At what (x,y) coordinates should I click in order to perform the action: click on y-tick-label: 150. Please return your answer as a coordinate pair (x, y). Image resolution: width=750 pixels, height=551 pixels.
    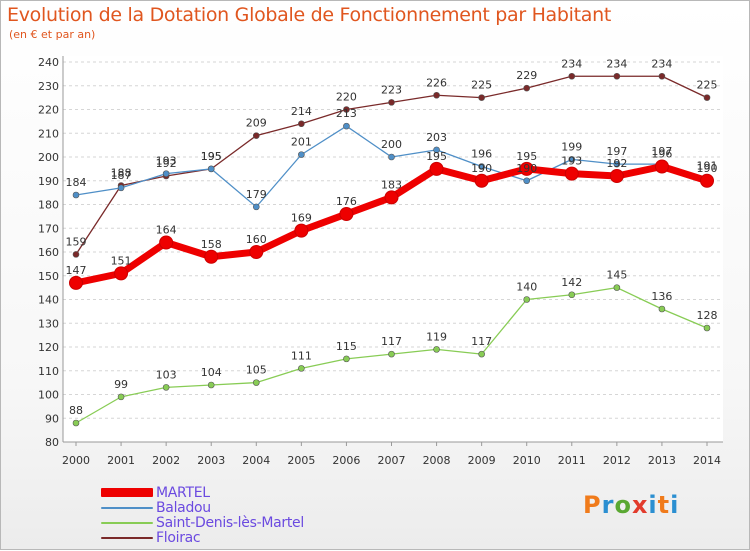
    Looking at the image, I should click on (48, 276).